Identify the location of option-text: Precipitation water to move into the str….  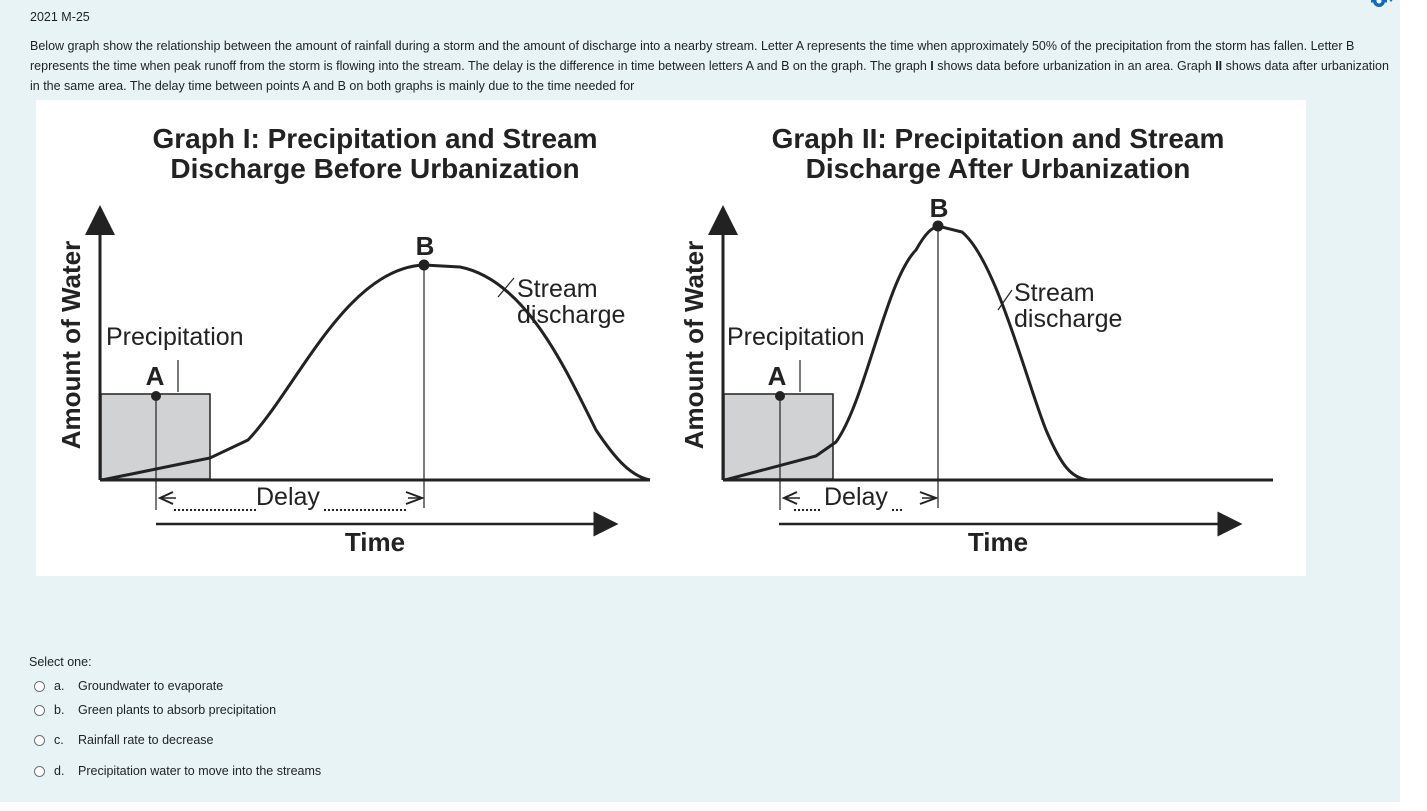
(200, 771).